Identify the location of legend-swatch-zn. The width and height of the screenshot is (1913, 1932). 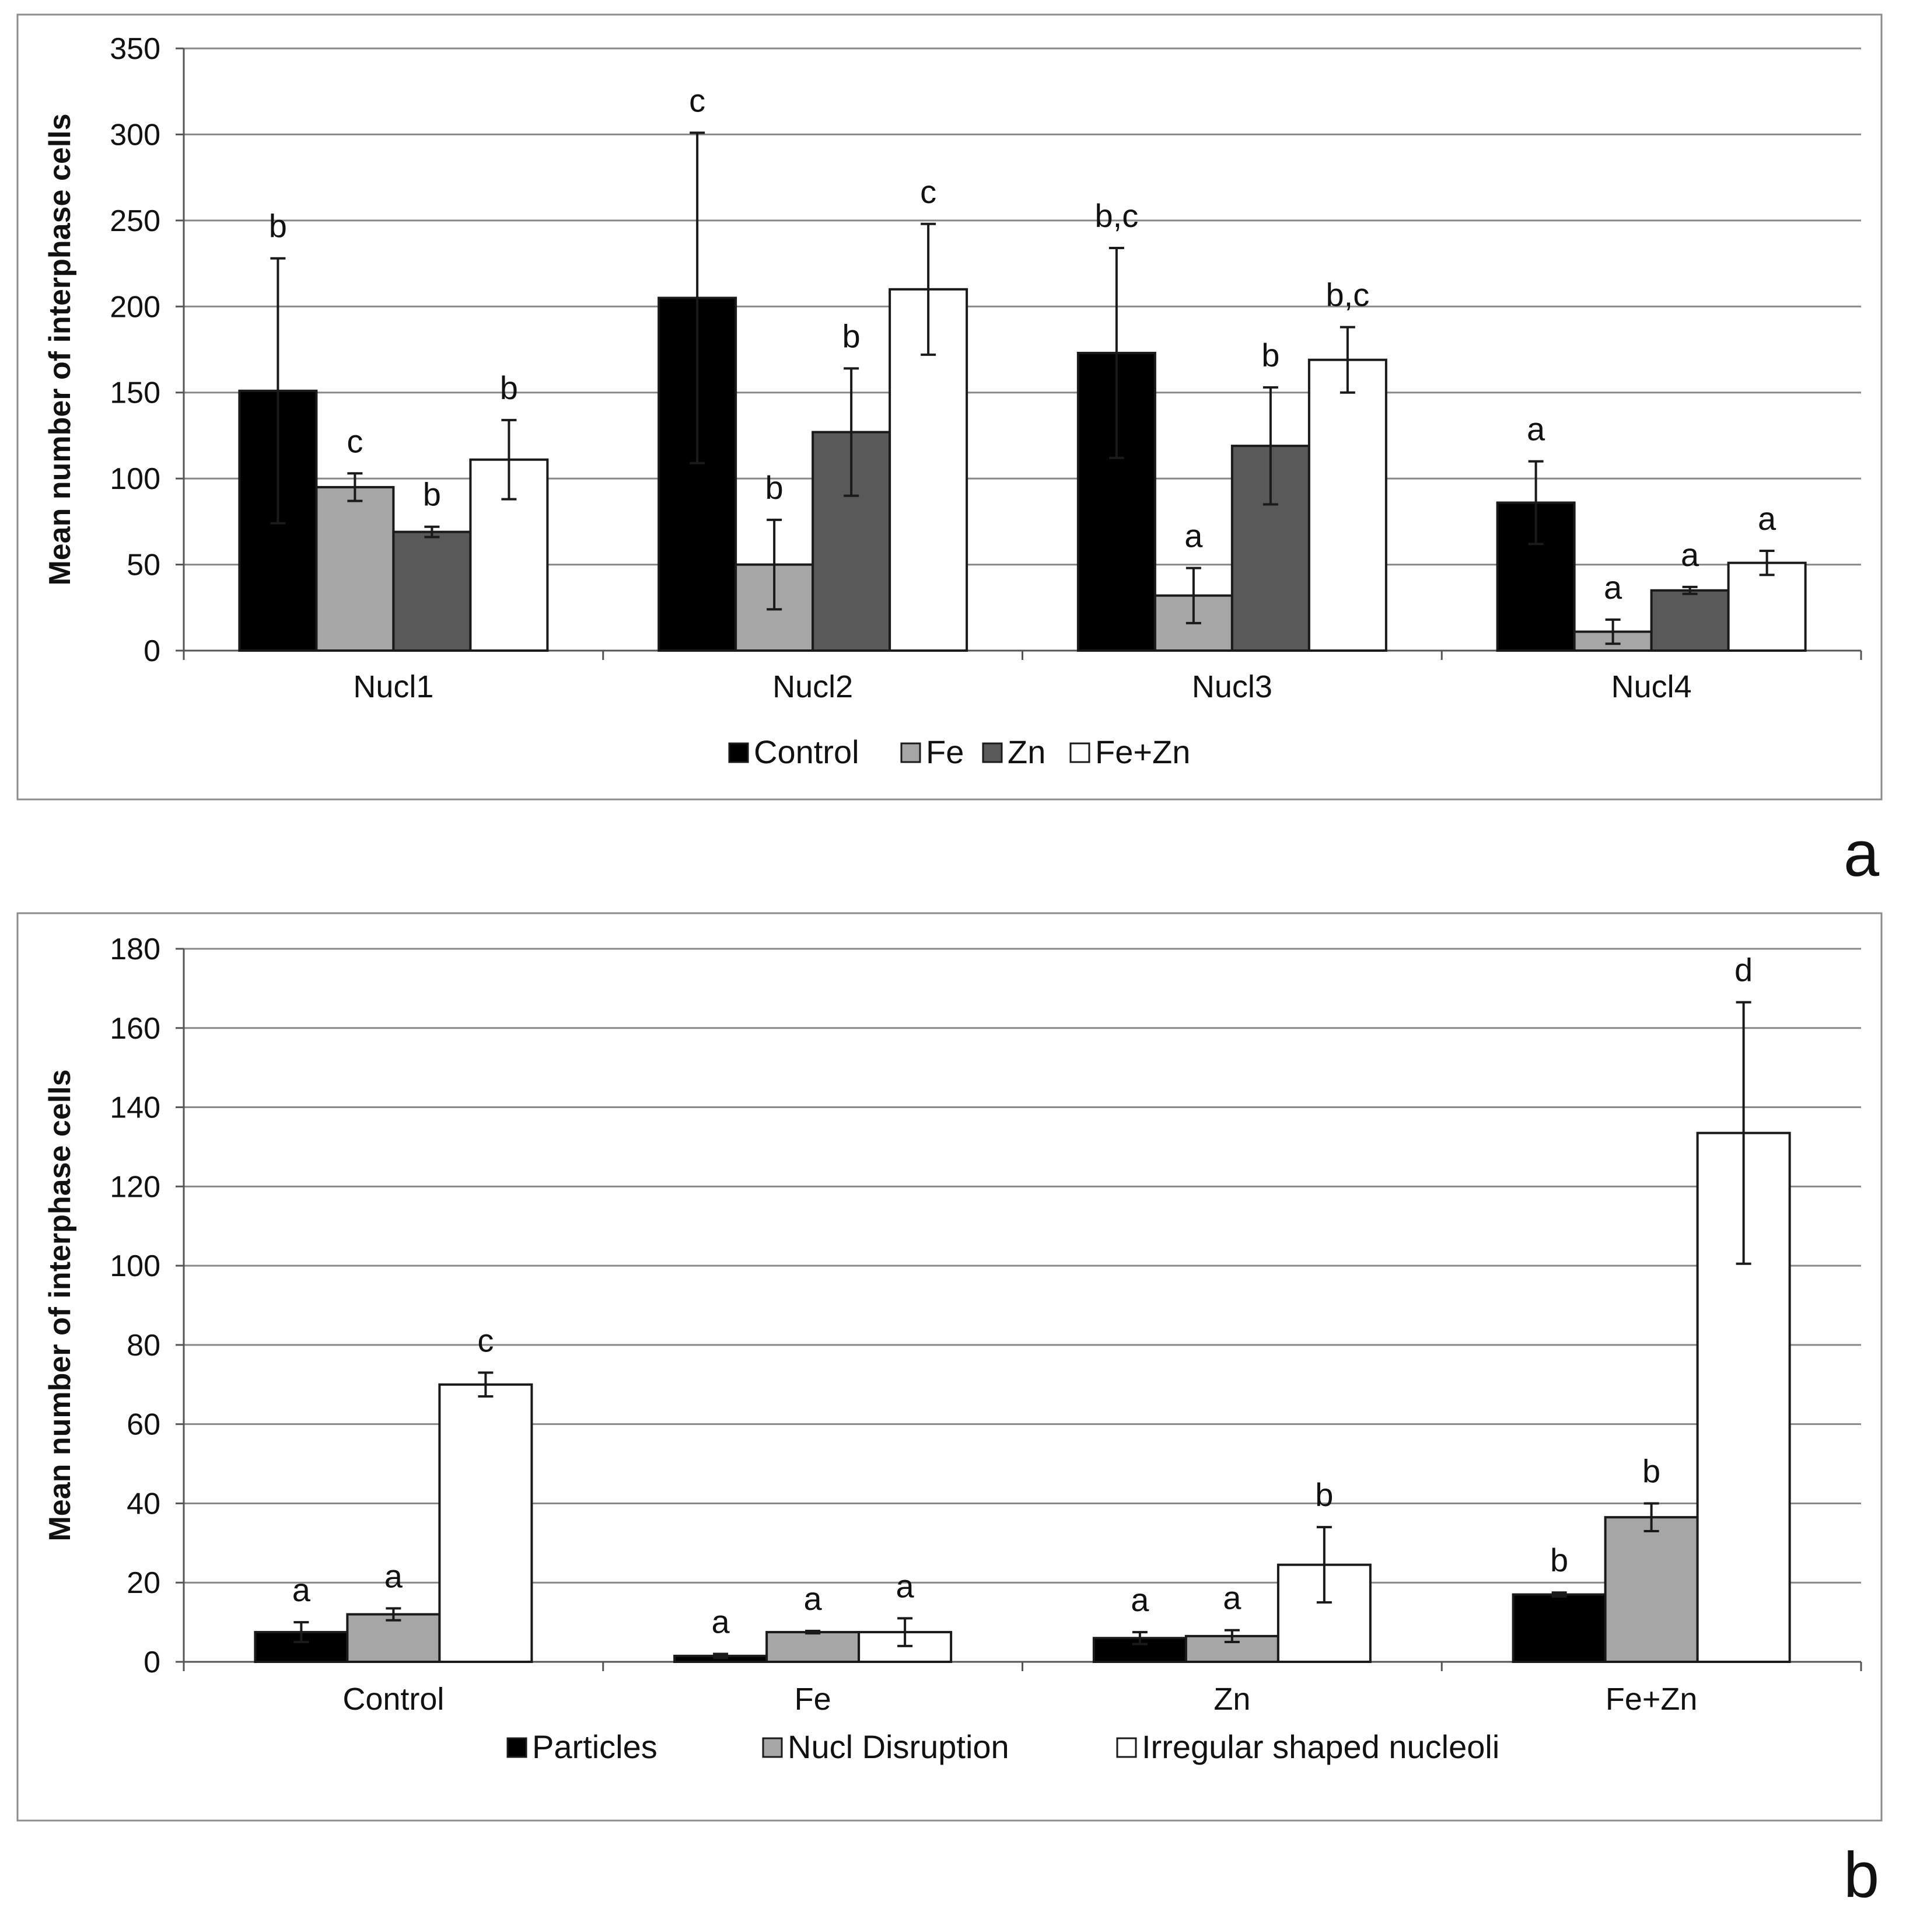
(993, 752).